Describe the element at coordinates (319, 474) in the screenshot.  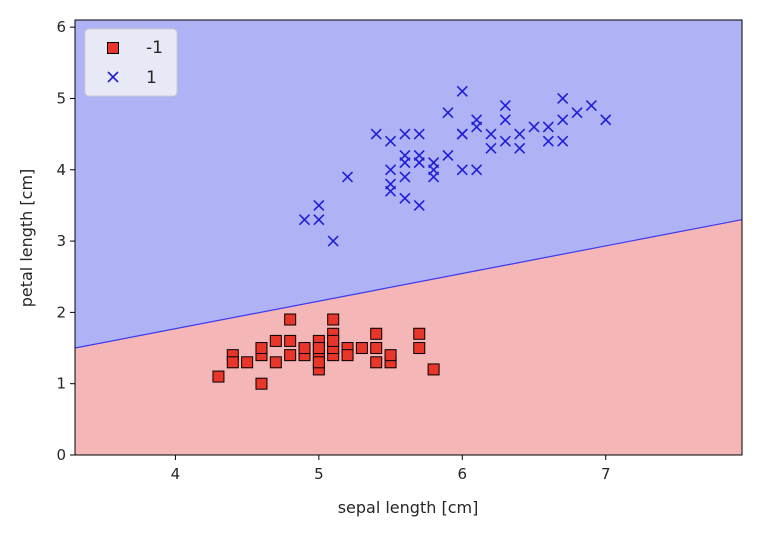
I see `x-tick-label: 5` at that location.